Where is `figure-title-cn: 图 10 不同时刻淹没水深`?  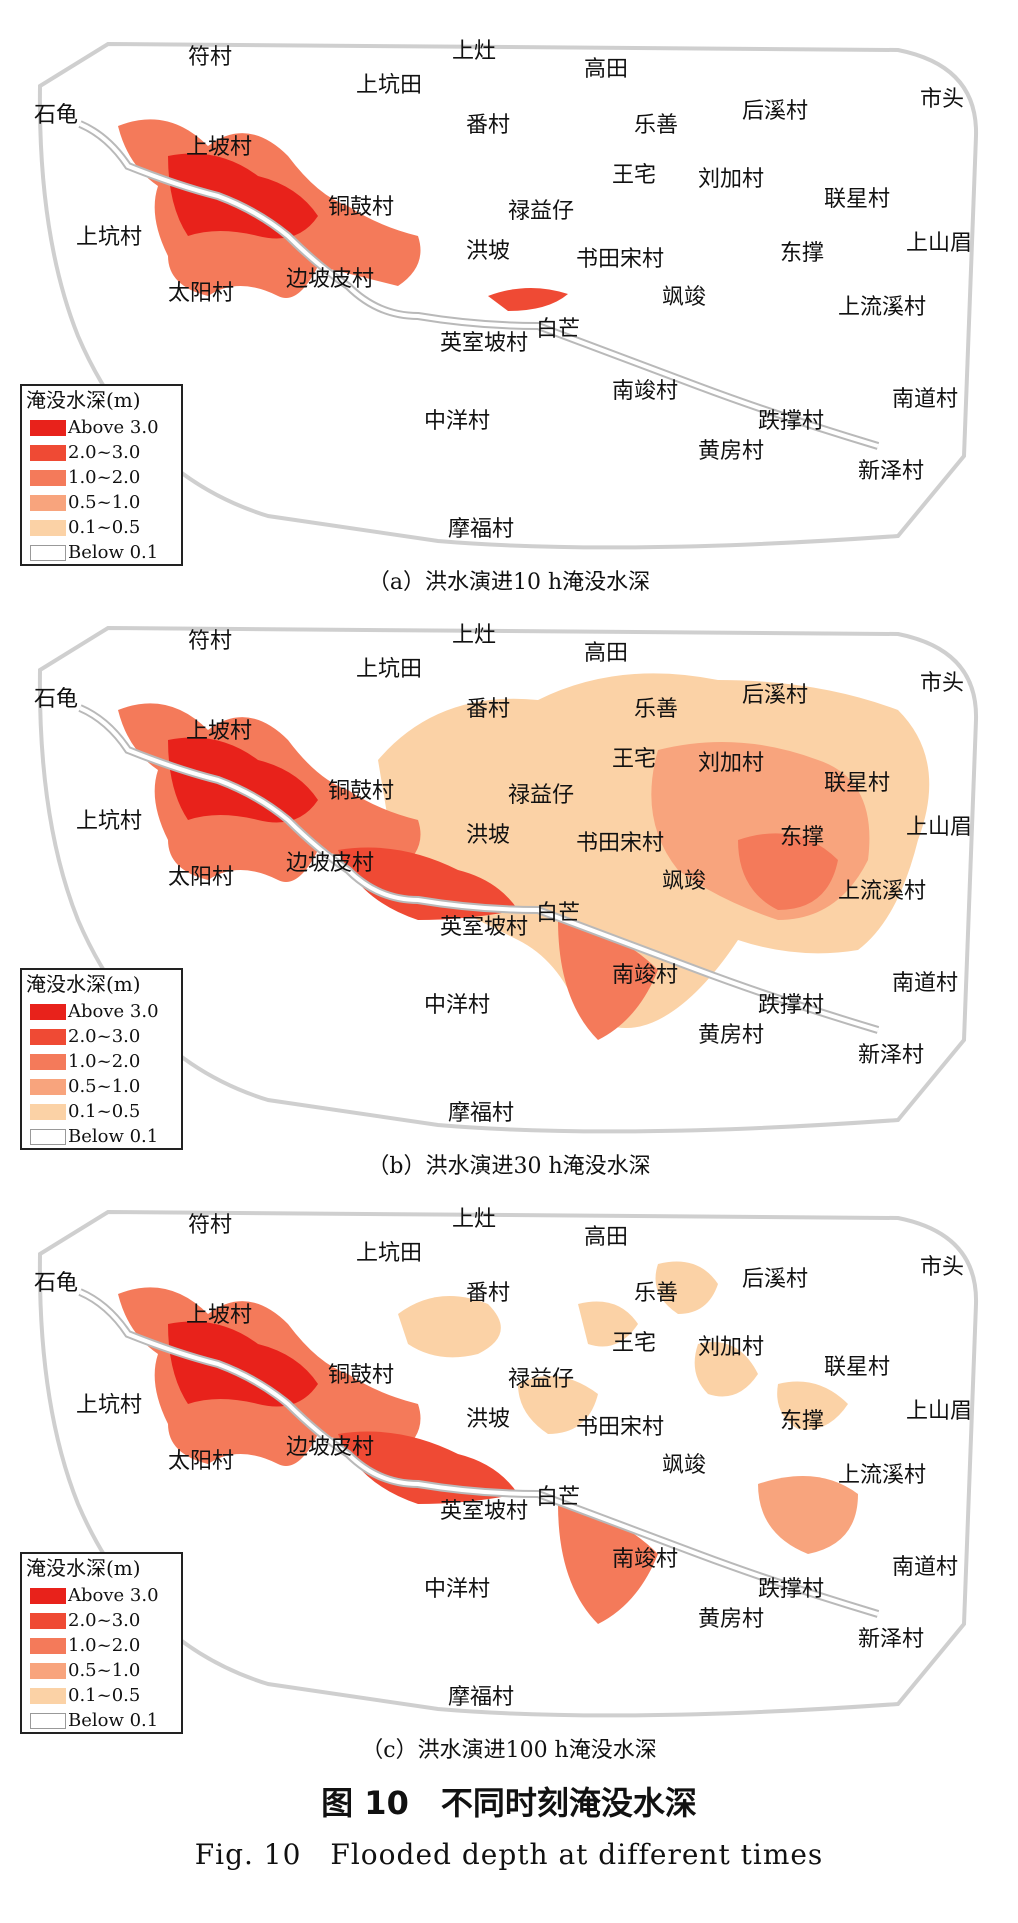
figure-title-cn: 图 10 不同时刻淹没水深 is located at coordinates (509, 1803).